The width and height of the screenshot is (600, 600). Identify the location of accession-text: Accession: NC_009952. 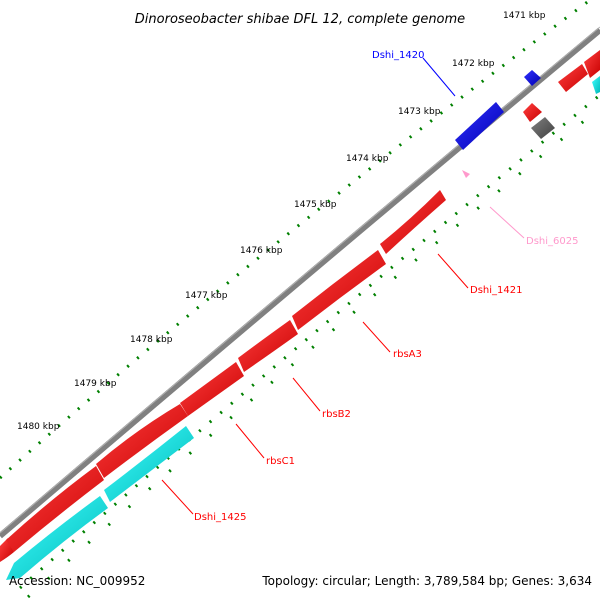
(77, 581).